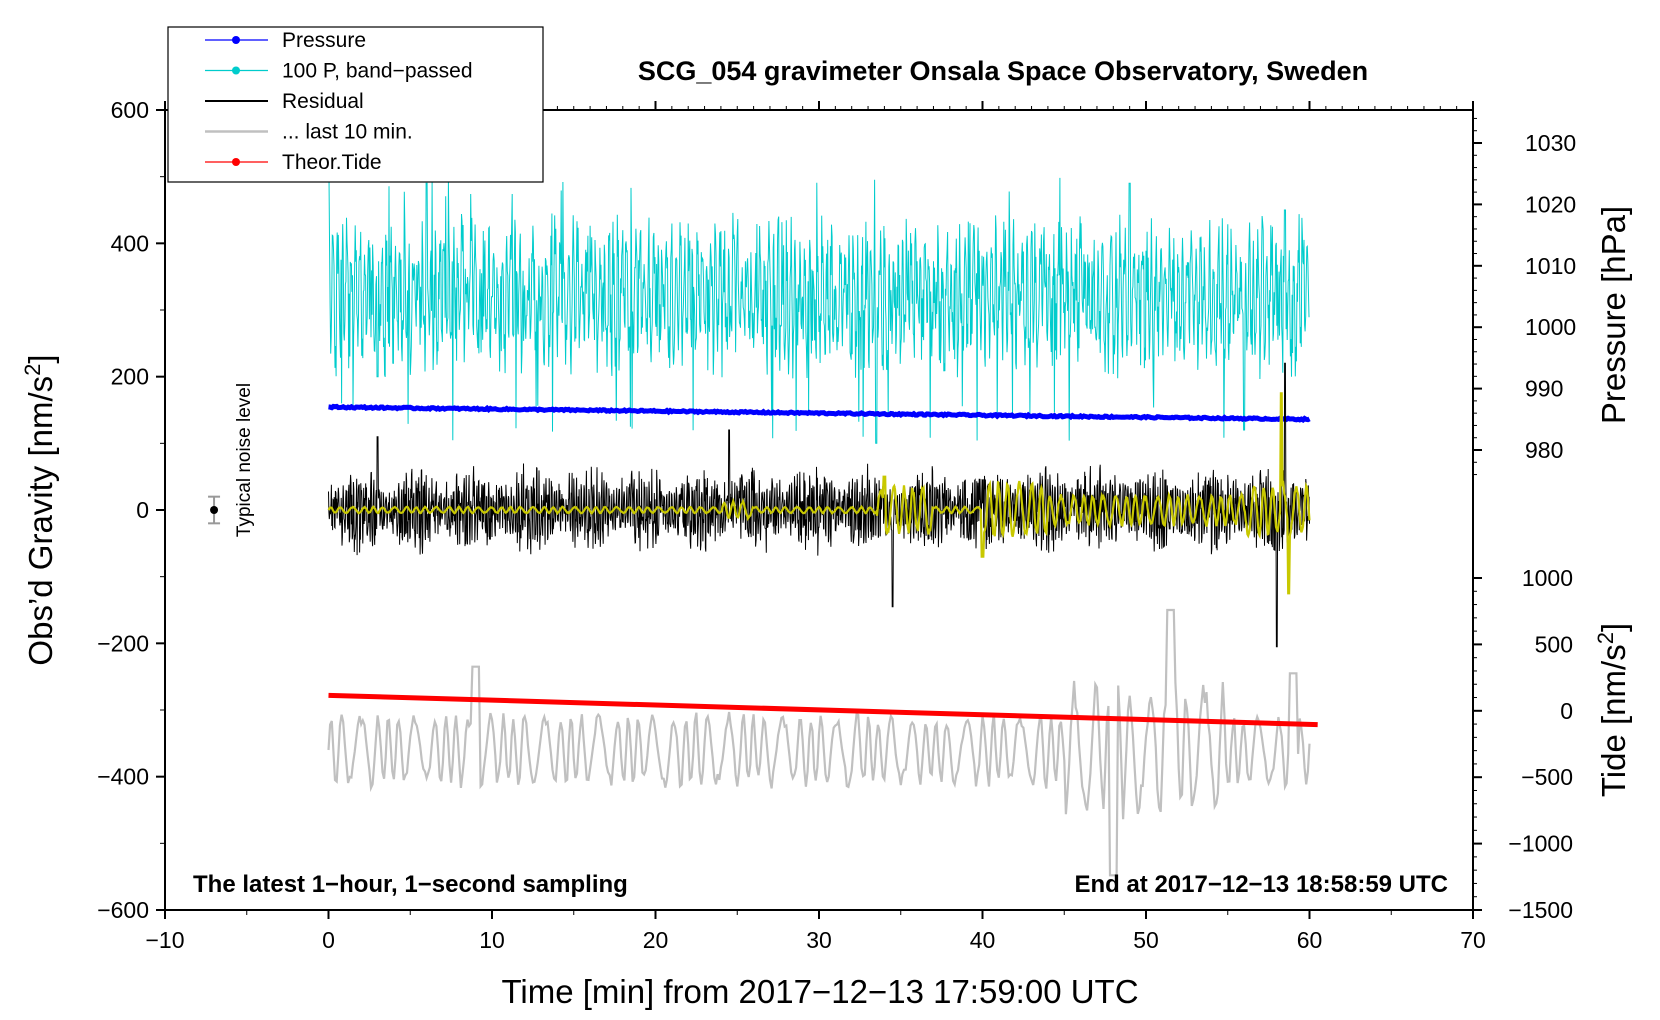  Describe the element at coordinates (492, 940) in the screenshot. I see `x-tick-label: 10` at that location.